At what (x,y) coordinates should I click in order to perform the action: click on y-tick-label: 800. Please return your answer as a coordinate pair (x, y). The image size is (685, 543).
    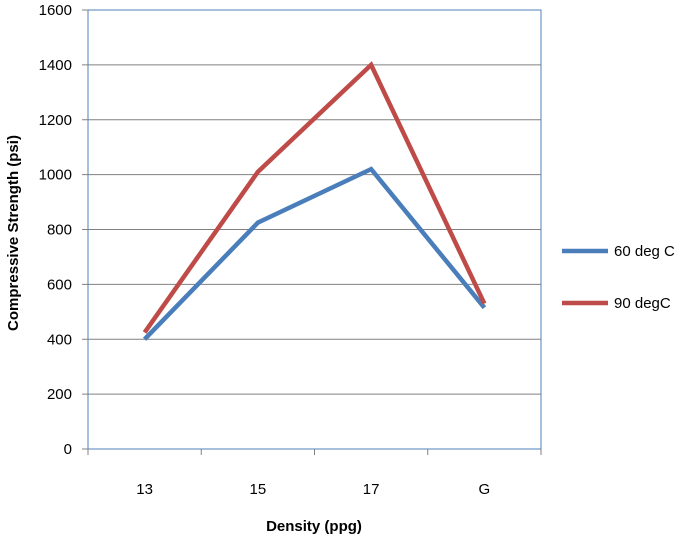
    Looking at the image, I should click on (59, 230).